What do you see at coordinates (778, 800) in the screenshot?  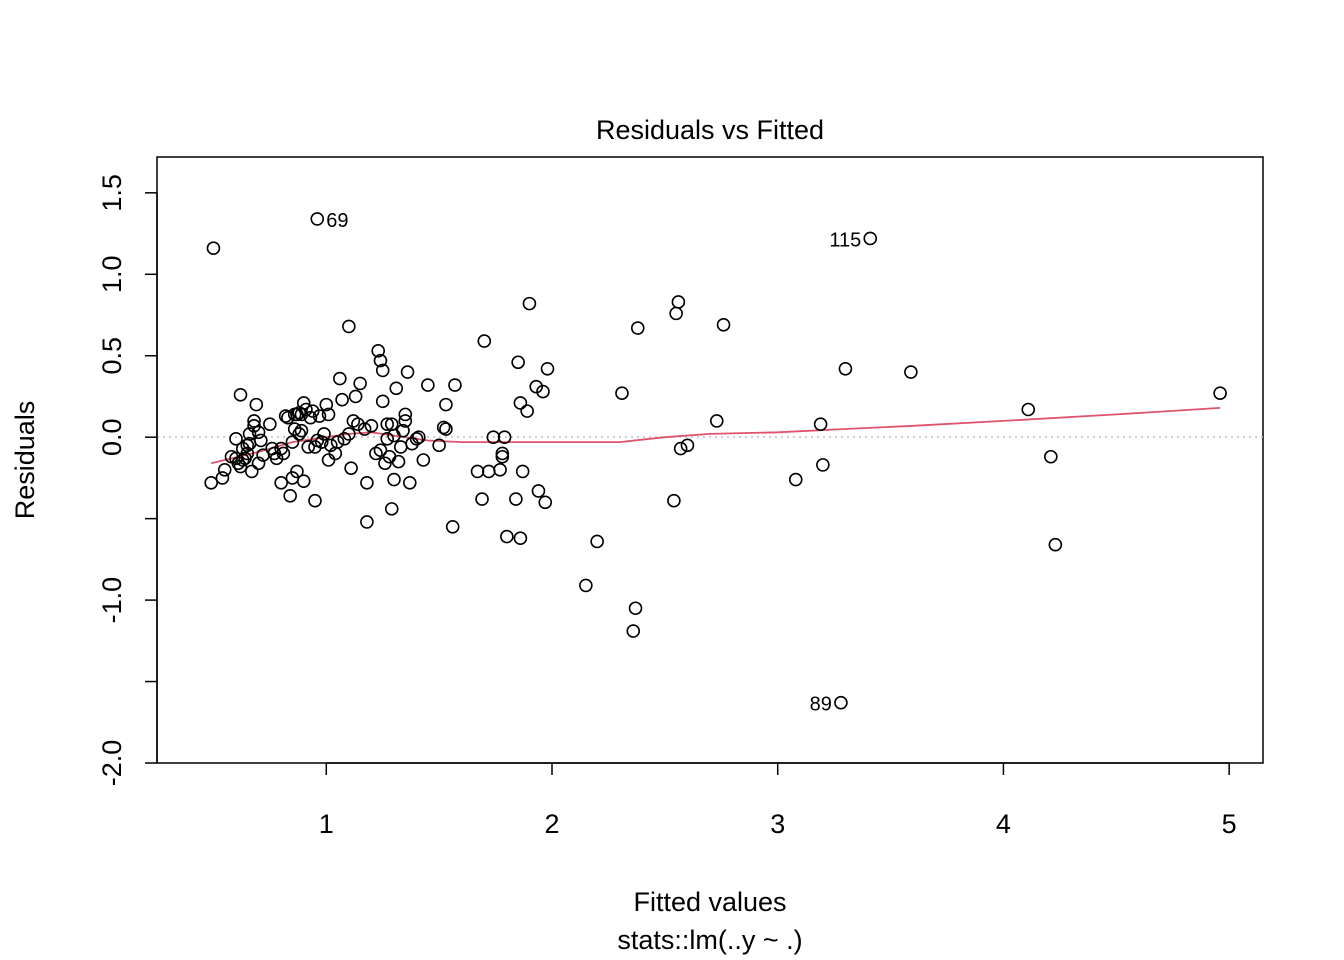 I see `x-axis: 1 2 3 4 5` at bounding box center [778, 800].